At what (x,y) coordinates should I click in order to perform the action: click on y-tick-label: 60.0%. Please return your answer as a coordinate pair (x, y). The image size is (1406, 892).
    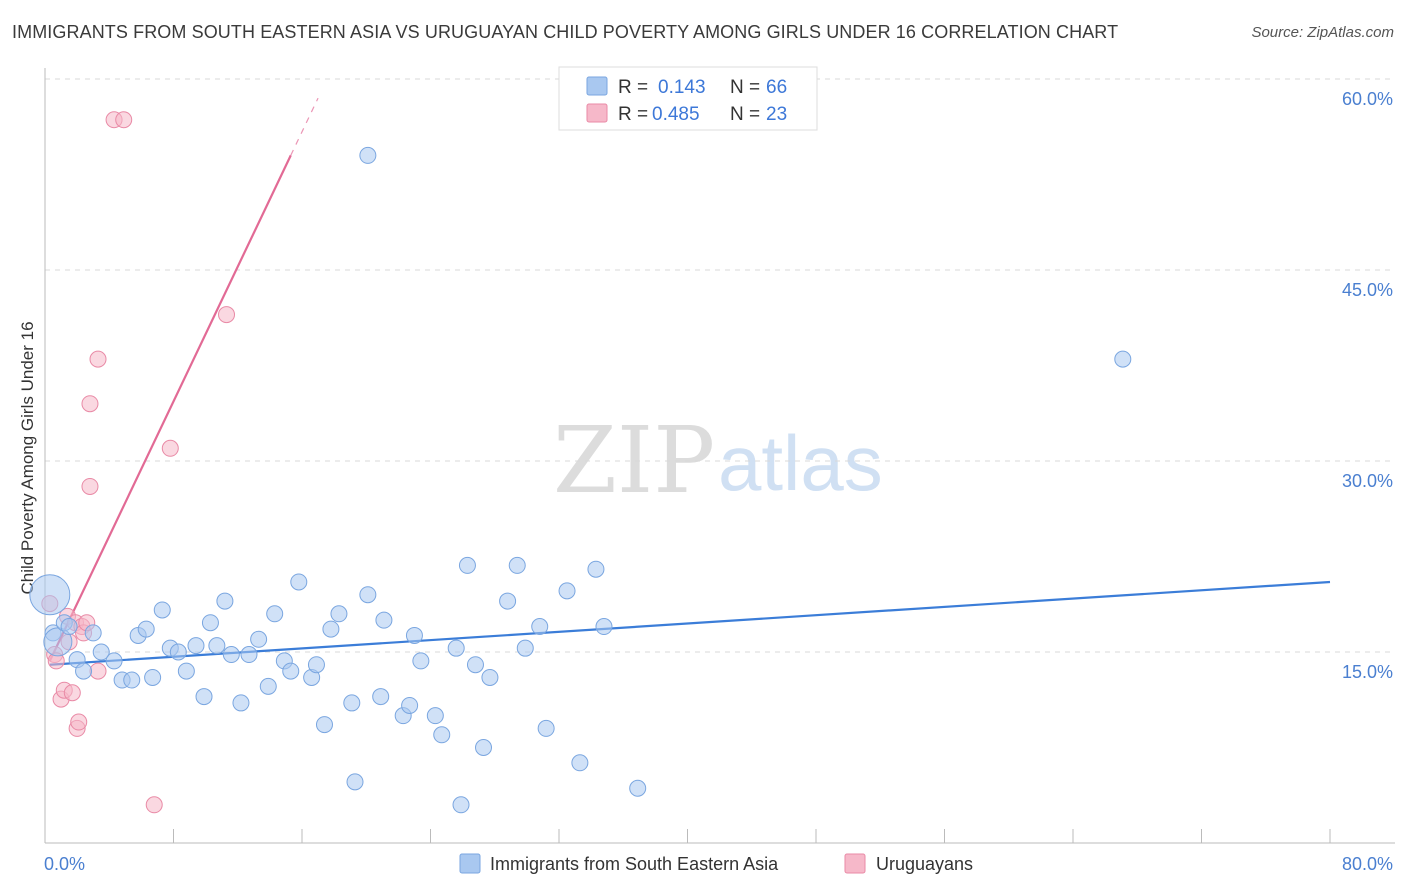
    Looking at the image, I should click on (1367, 99).